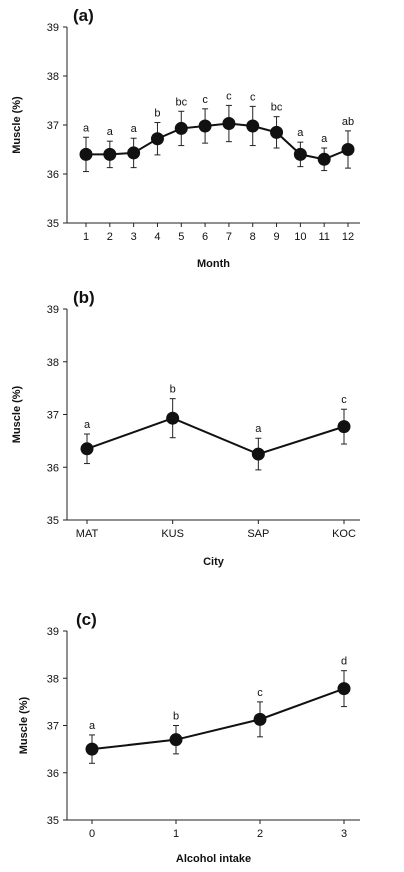  What do you see at coordinates (258, 534) in the screenshot?
I see `x-tick-label: SAP` at bounding box center [258, 534].